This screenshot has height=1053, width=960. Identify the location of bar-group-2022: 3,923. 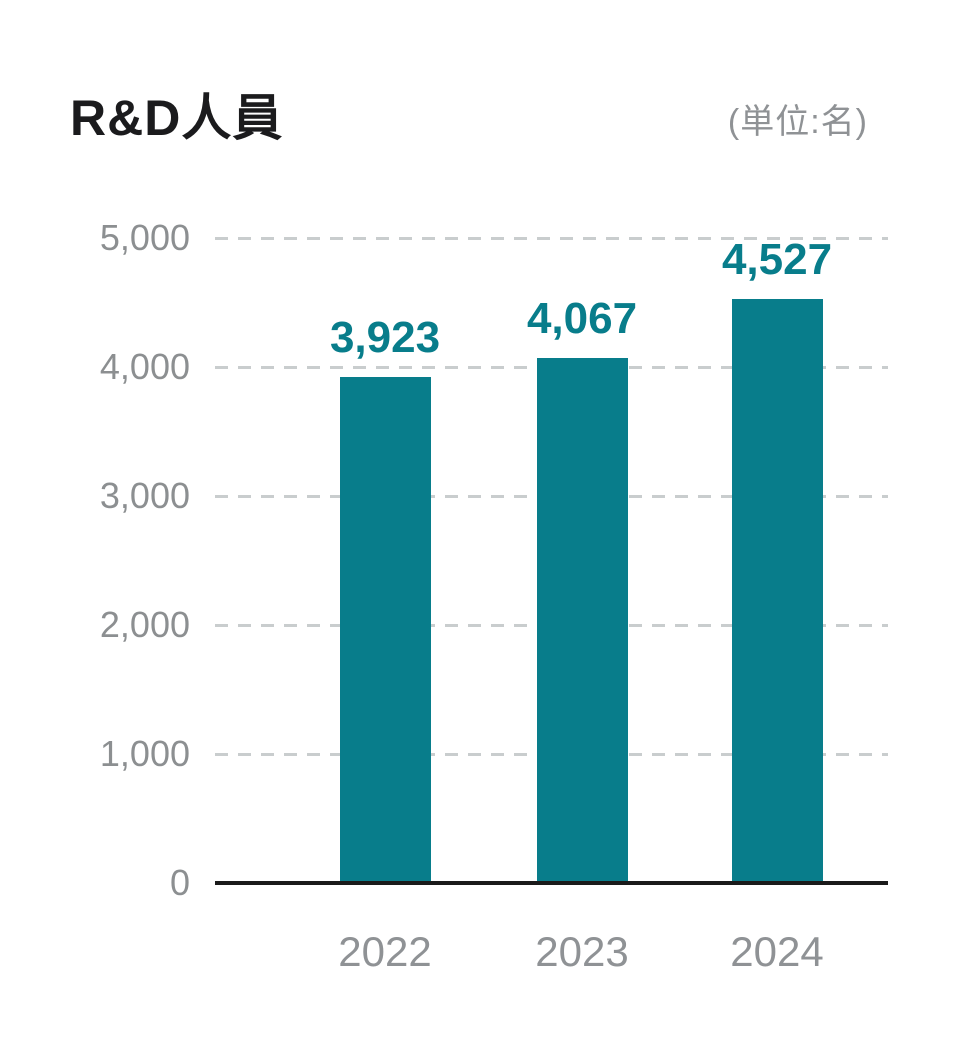
(385, 598).